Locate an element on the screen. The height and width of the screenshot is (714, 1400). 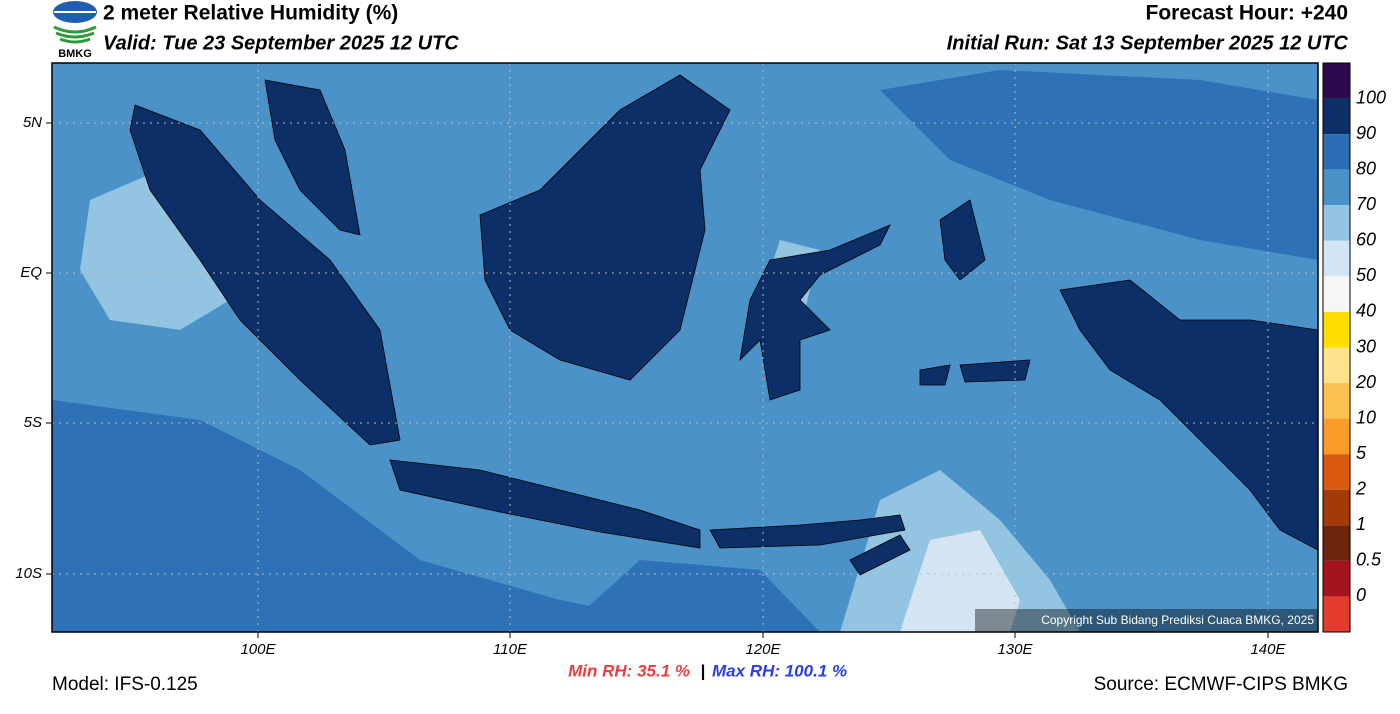
colorbar-label: 30 is located at coordinates (1366, 346).